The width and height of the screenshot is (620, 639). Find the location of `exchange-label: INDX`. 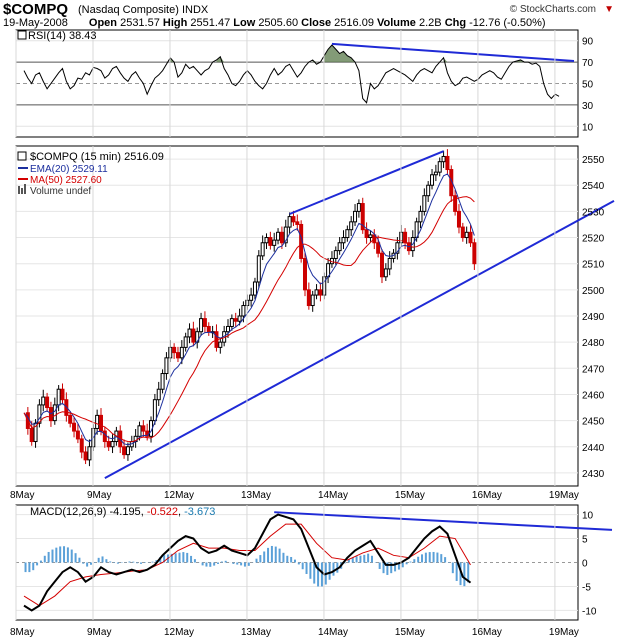

exchange-label: INDX is located at coordinates (195, 10).